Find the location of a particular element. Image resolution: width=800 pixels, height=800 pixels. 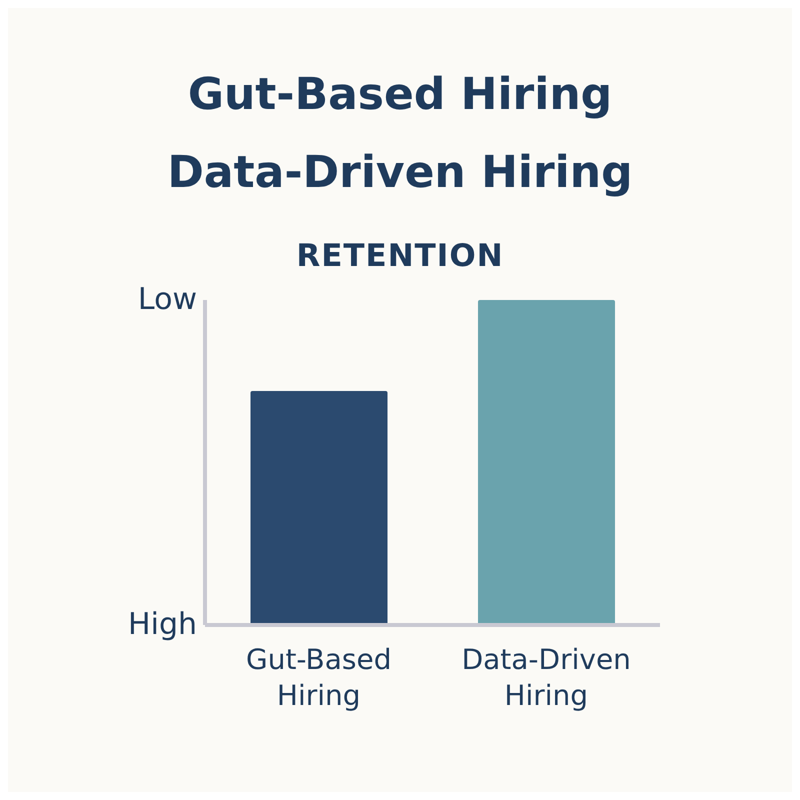

chart-subtitle: RETENTION is located at coordinates (400, 256).